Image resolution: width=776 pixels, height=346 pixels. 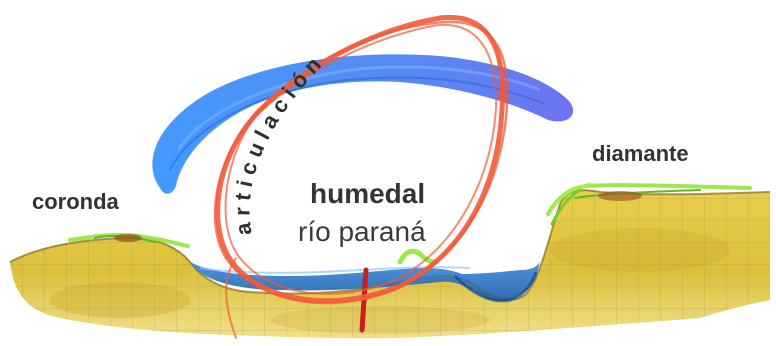 What do you see at coordinates (75, 201) in the screenshot?
I see `coronda-label: coronda` at bounding box center [75, 201].